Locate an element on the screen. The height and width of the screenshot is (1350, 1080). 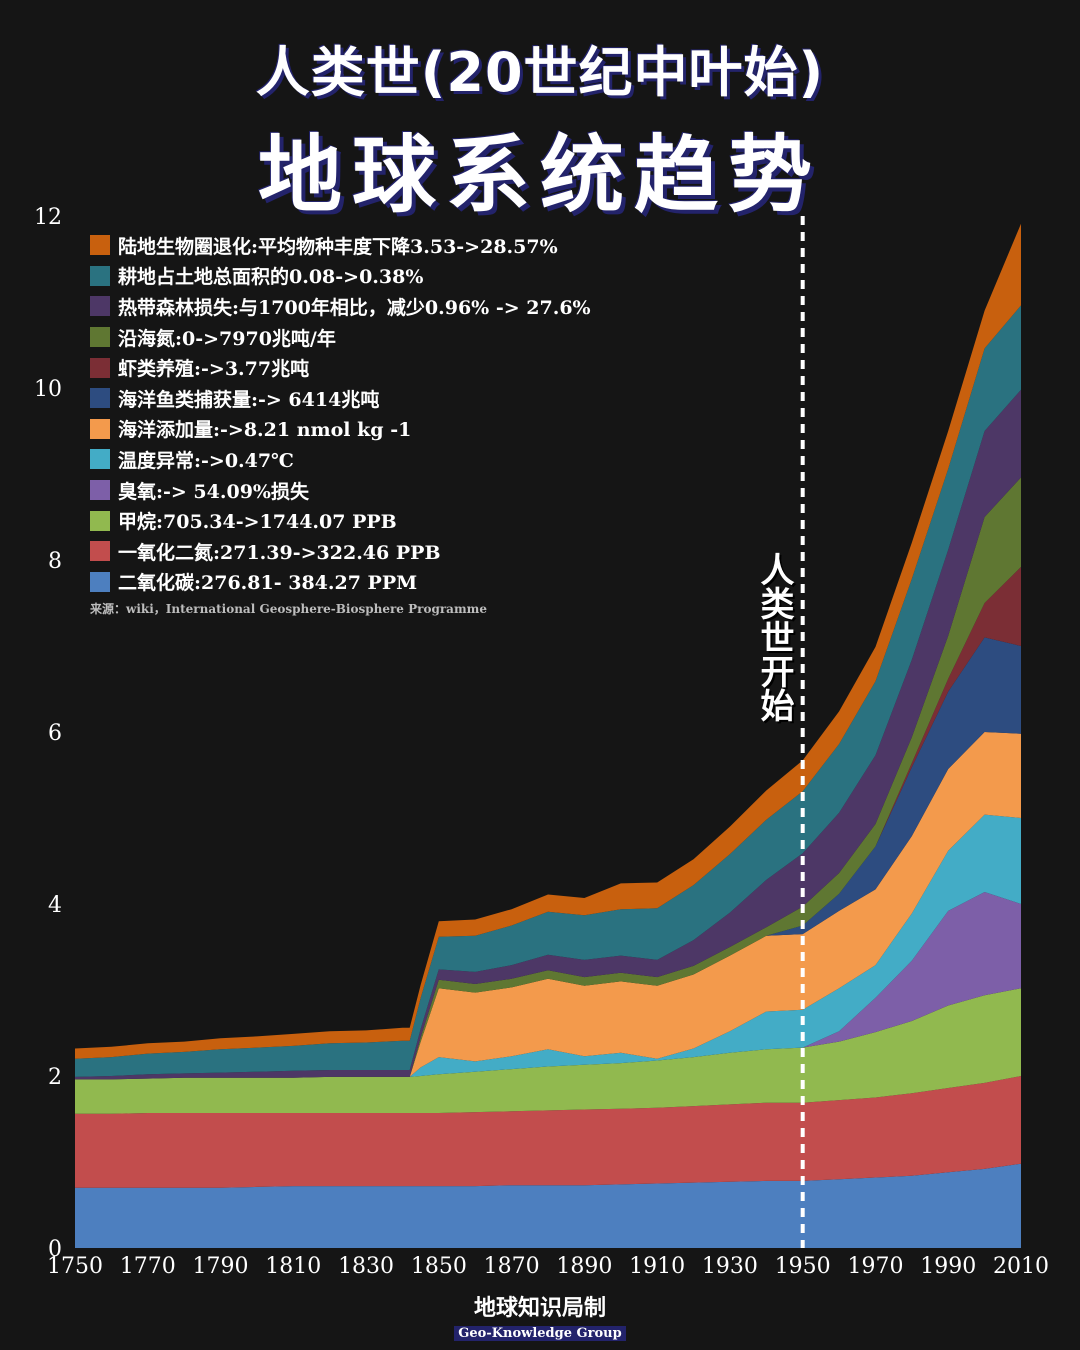
legend-label: 耕地占土地总面积的0.08->0.38% is located at coordinates (271, 277).